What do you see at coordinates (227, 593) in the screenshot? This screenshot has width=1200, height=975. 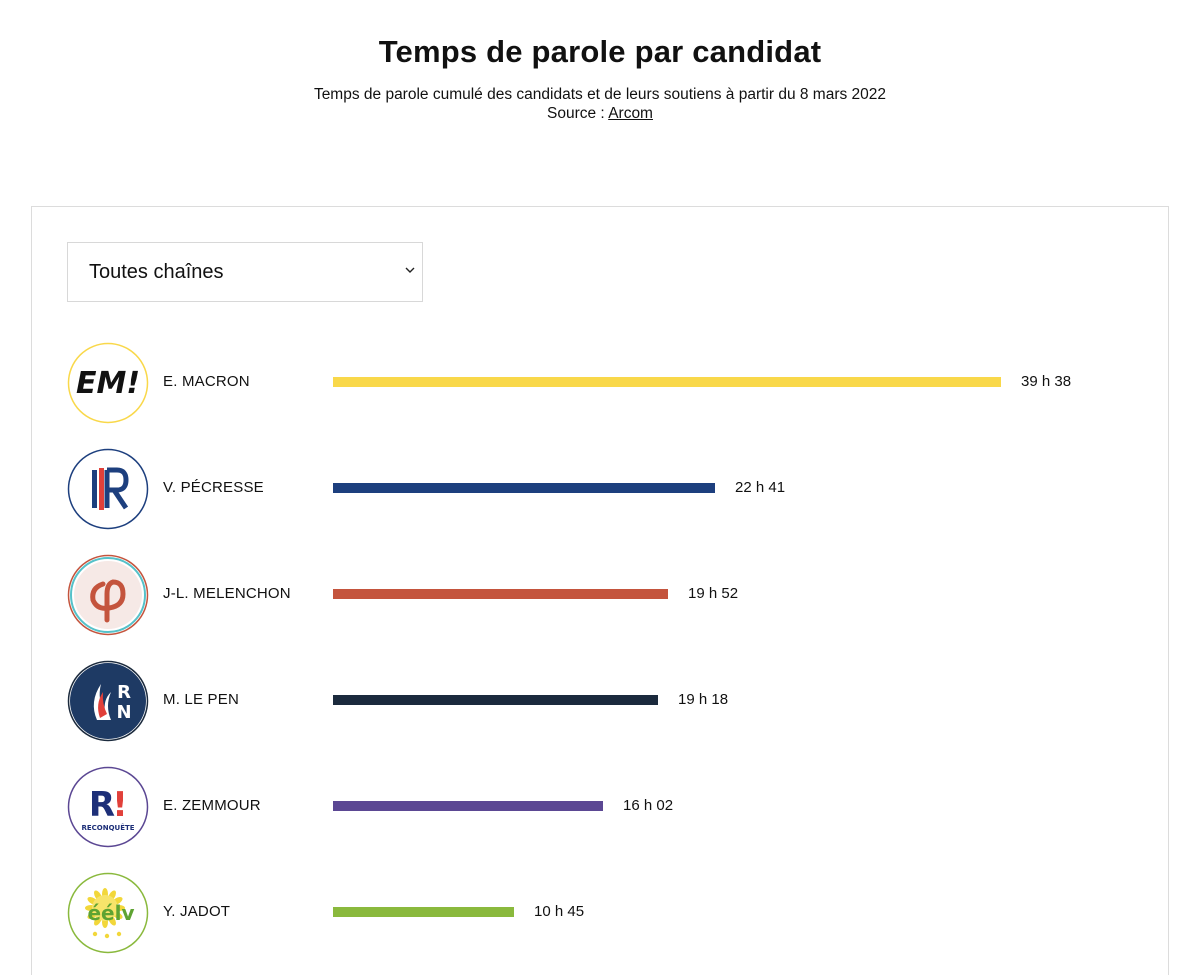 I see `candidate-name: J-L. MELENCHON` at bounding box center [227, 593].